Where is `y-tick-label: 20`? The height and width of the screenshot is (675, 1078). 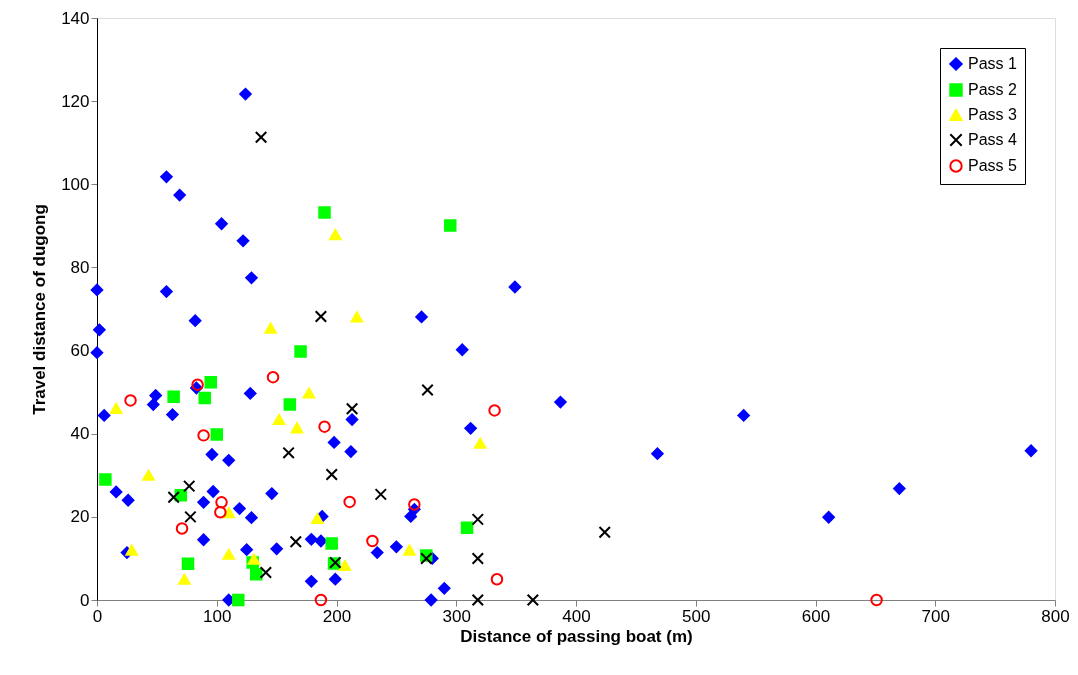
y-tick-label: 20 is located at coordinates (80, 517).